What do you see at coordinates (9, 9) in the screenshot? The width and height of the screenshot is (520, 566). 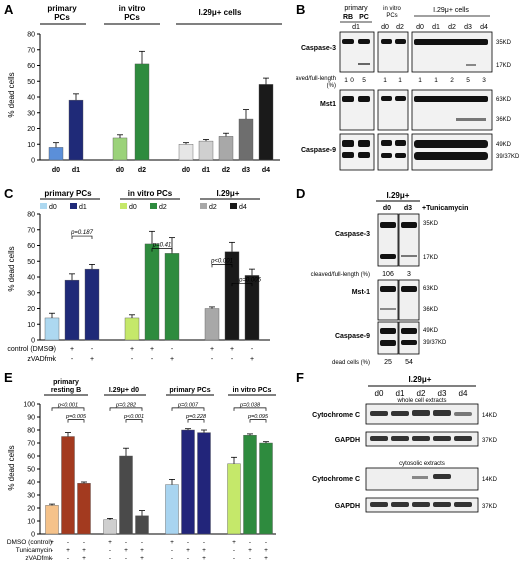 I see `panel-label-a: A` at bounding box center [9, 9].